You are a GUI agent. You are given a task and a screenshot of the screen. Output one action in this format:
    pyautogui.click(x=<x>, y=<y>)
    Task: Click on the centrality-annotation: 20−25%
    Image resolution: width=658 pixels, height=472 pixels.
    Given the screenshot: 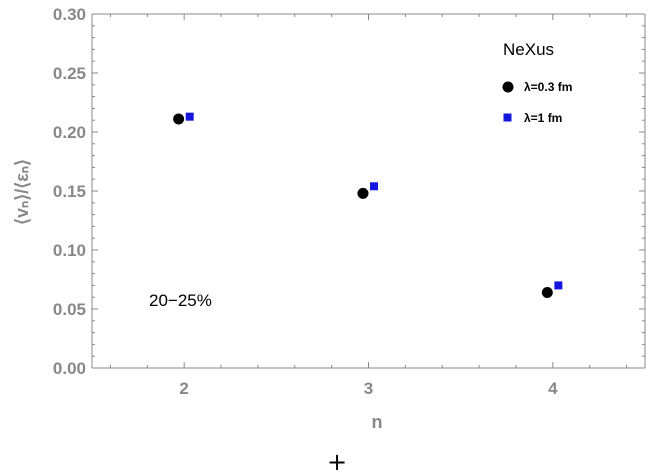 What is the action you would take?
    pyautogui.click(x=180, y=300)
    